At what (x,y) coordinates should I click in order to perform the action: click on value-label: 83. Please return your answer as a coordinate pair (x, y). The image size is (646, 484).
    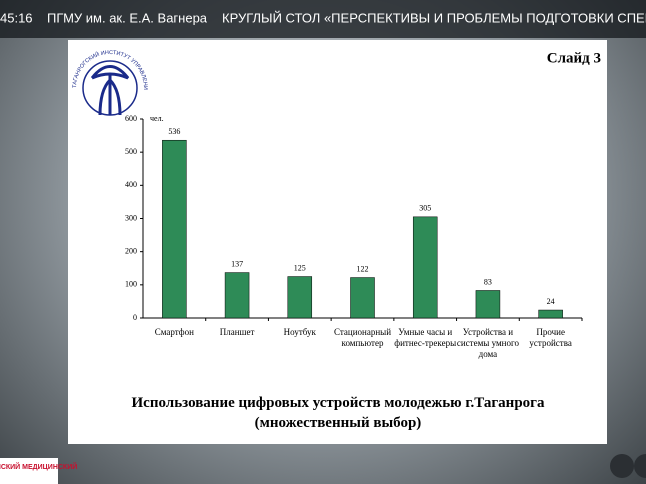
    Looking at the image, I should click on (488, 281).